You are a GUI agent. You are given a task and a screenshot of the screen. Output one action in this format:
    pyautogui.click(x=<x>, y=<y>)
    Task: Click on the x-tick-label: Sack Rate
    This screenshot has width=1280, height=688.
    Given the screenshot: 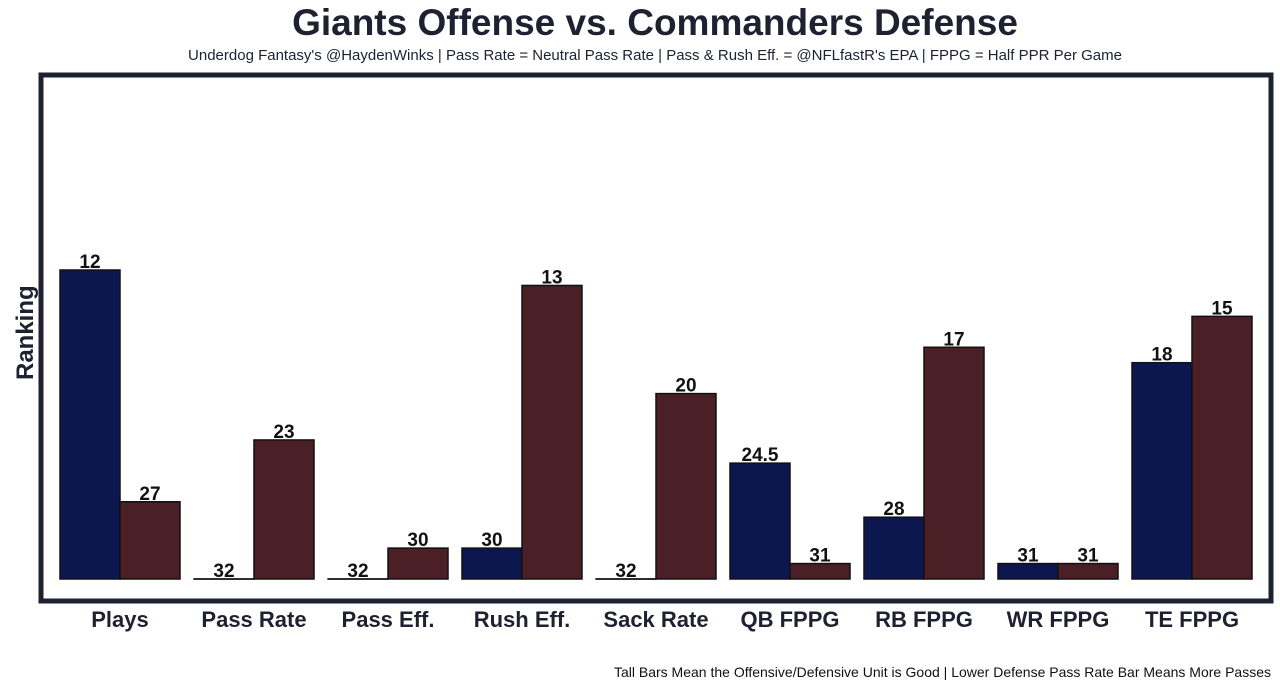 What is the action you would take?
    pyautogui.click(x=655, y=619)
    